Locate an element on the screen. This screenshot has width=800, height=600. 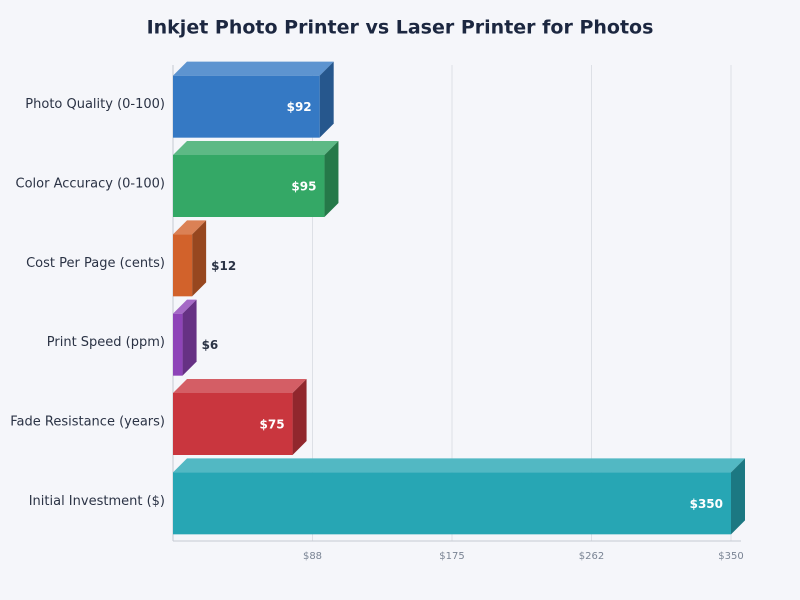
y-tick-label: Print Speed (ppm) is located at coordinates (106, 342).